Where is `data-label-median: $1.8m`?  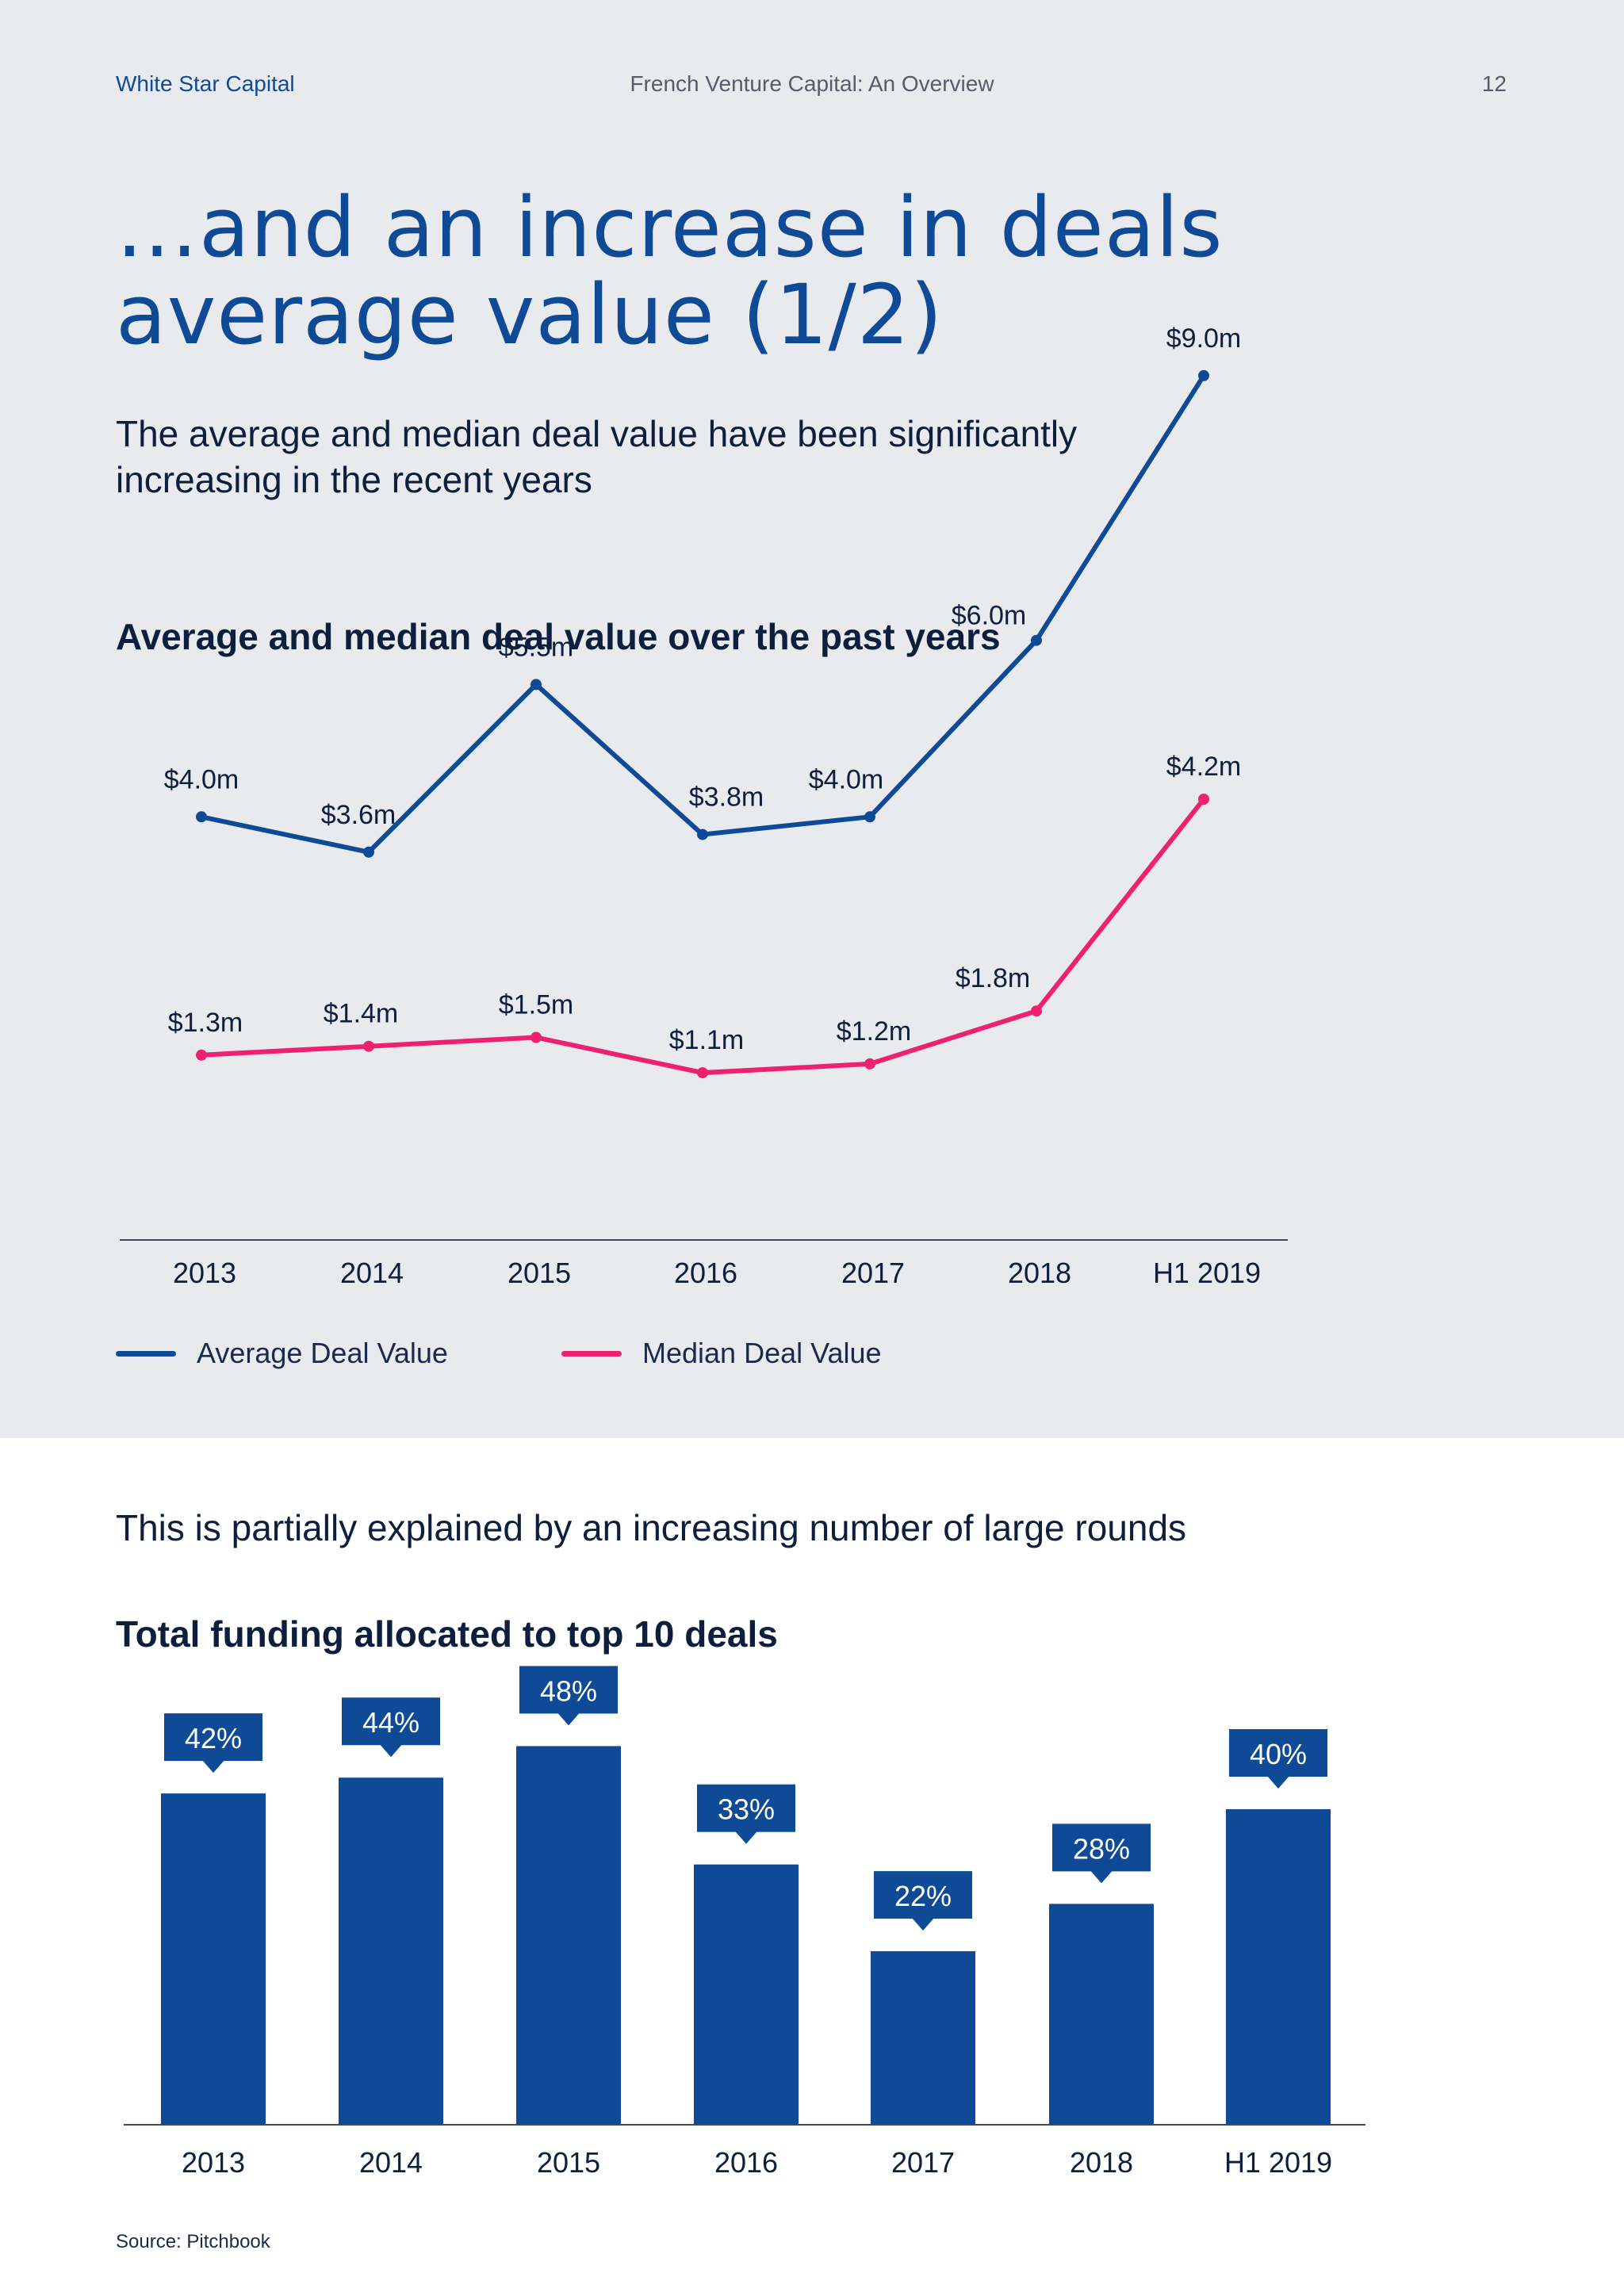
data-label-median: $1.8m is located at coordinates (994, 978).